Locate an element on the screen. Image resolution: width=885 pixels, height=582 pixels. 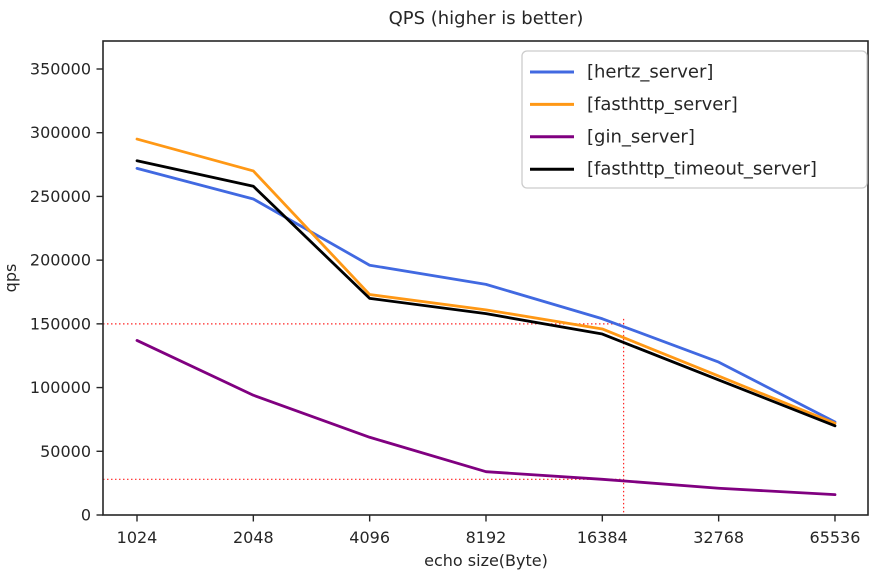
legend-box is located at coordinates (694, 119).